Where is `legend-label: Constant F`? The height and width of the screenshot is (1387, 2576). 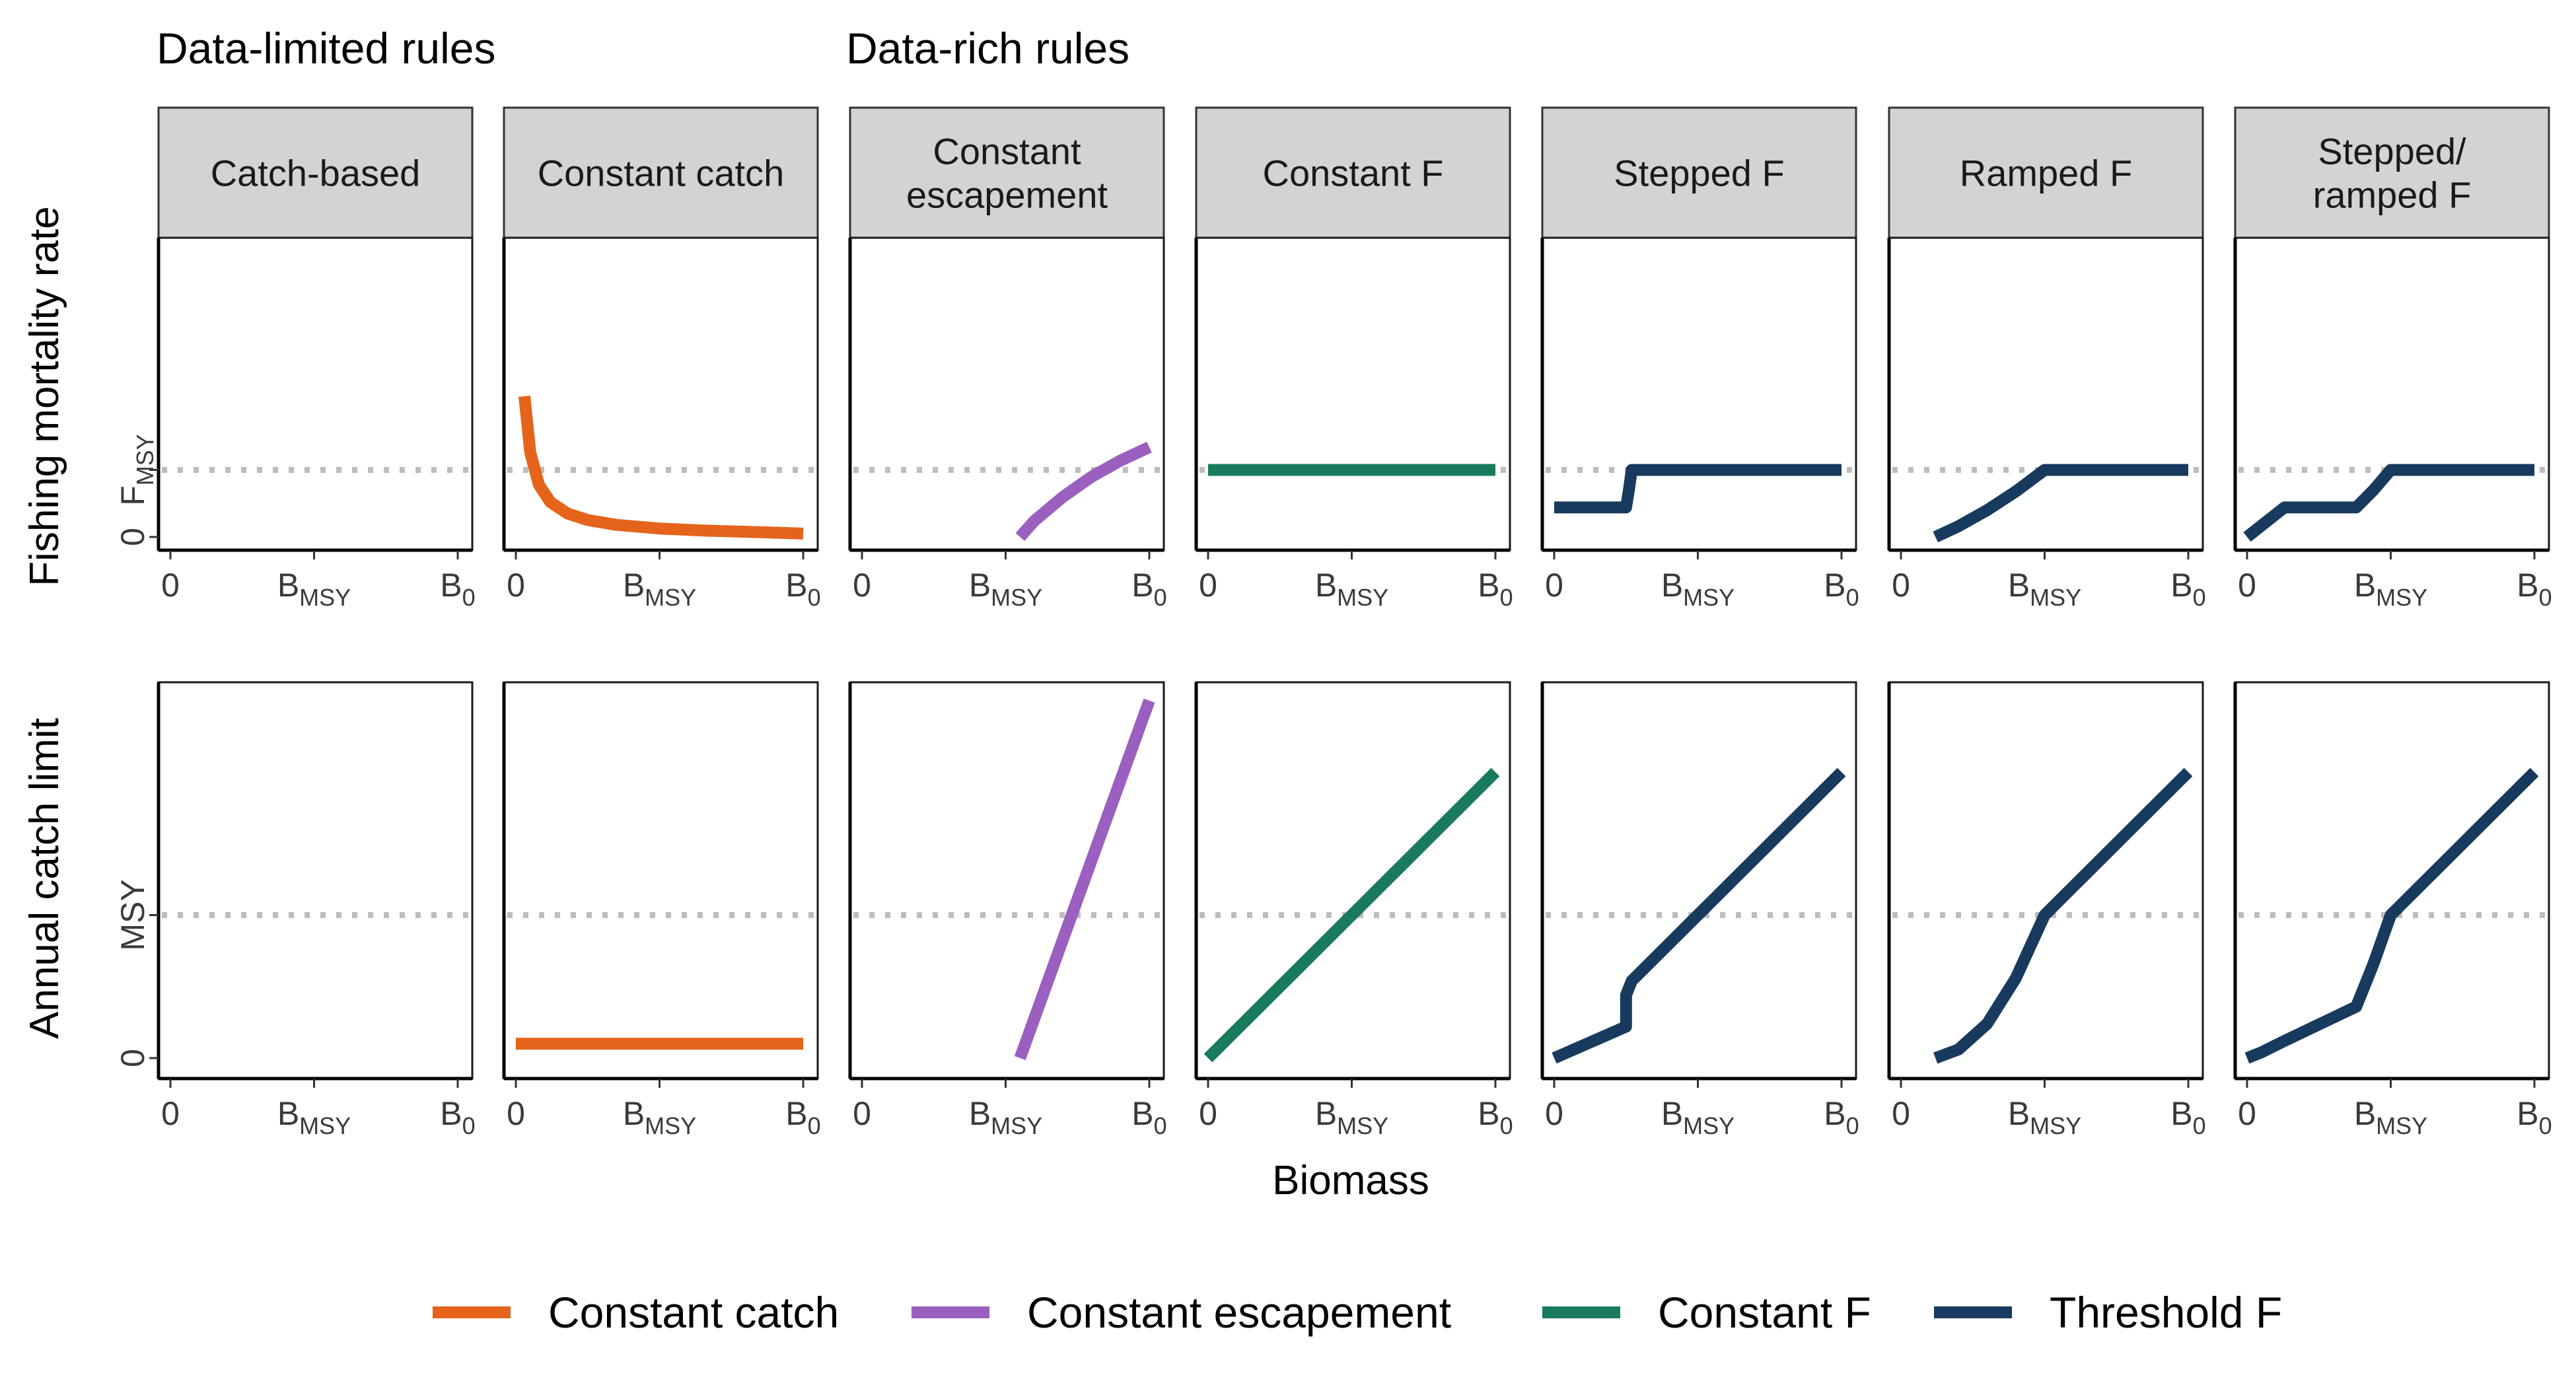
legend-label: Constant F is located at coordinates (1765, 1312).